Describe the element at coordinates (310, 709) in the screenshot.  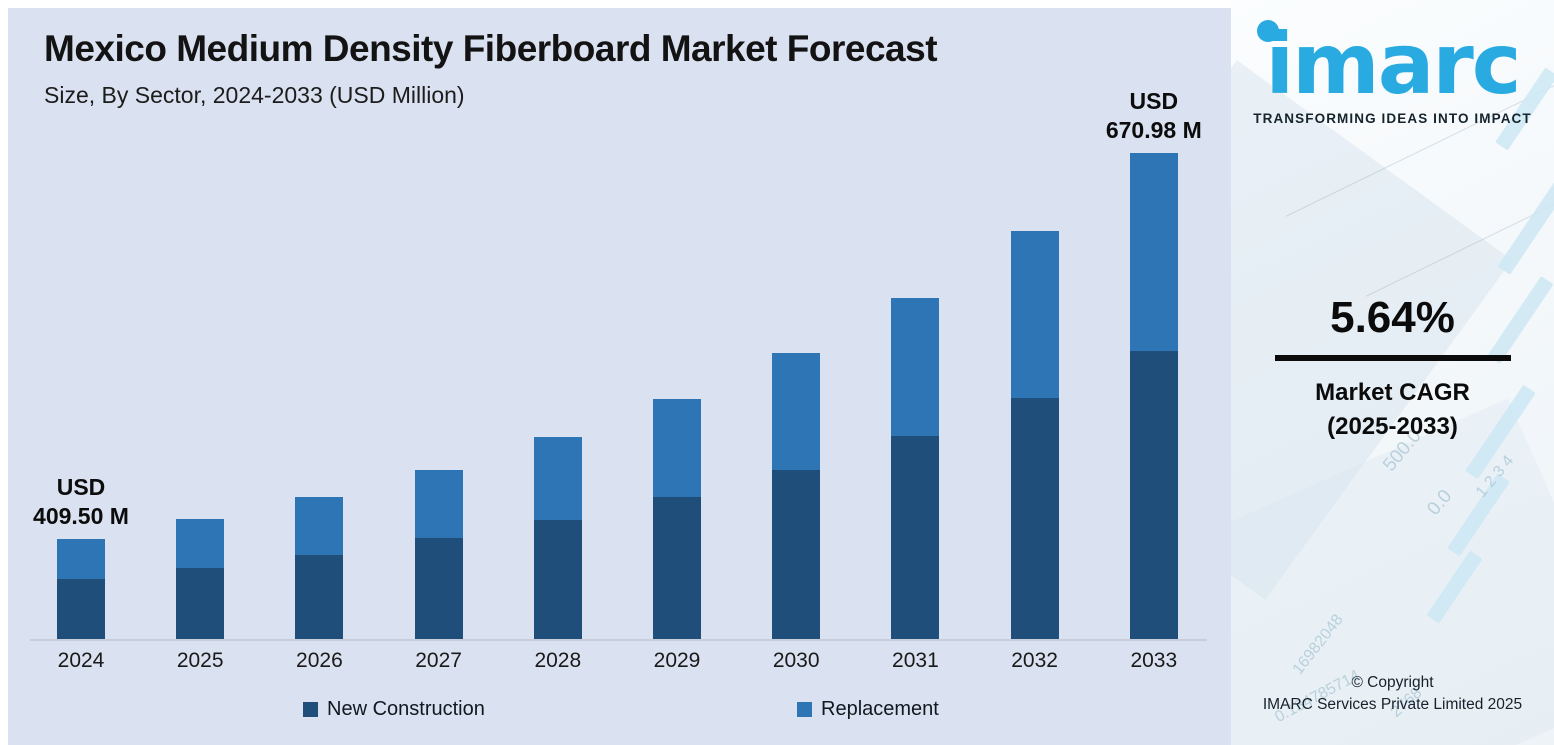
I see `new-construction-legend-swatch` at that location.